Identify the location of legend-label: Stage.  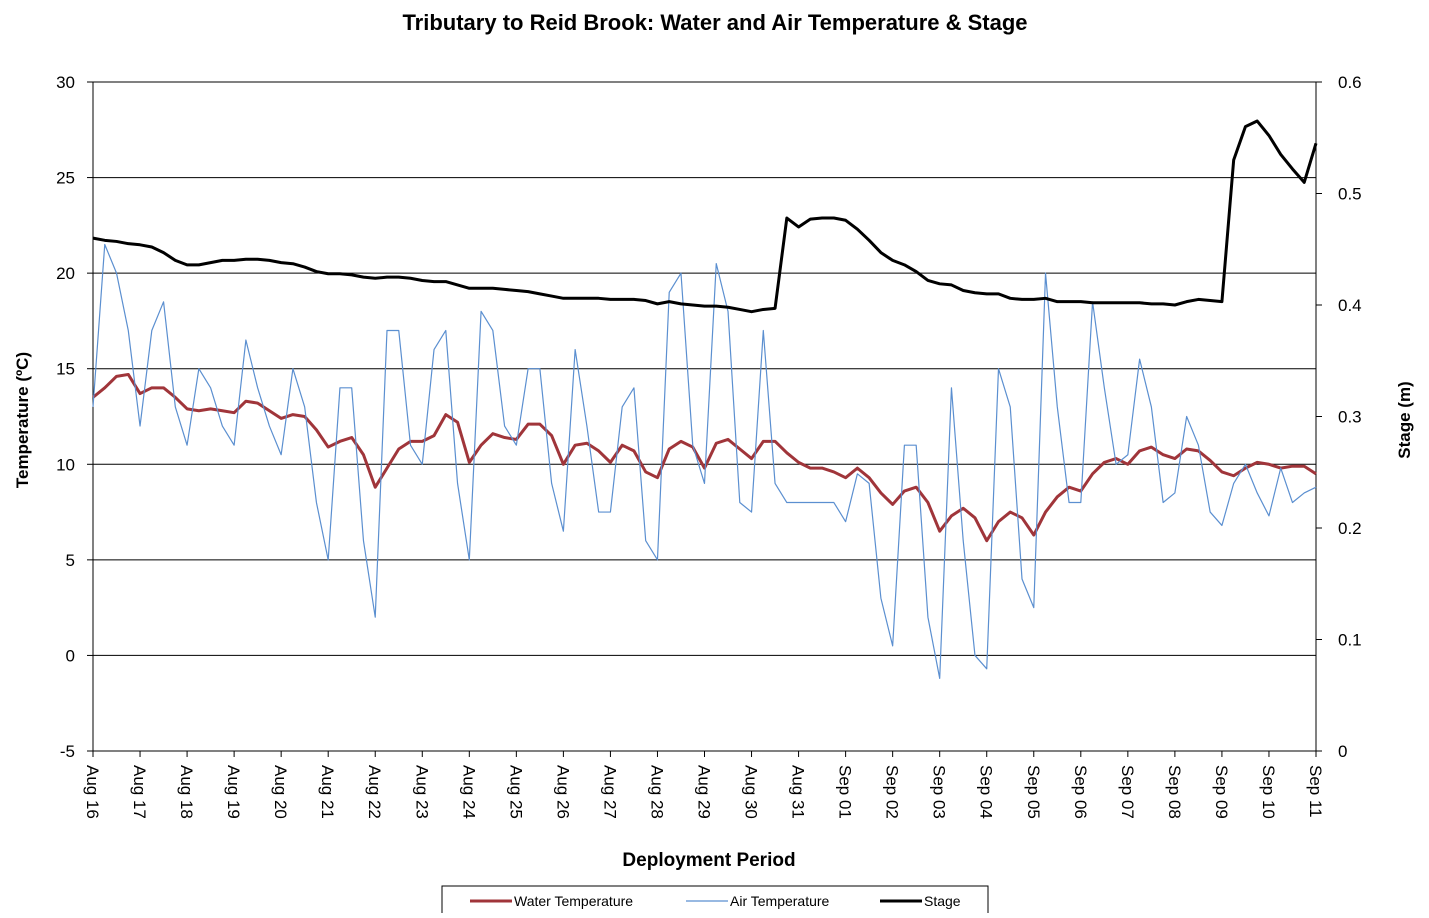
(942, 901).